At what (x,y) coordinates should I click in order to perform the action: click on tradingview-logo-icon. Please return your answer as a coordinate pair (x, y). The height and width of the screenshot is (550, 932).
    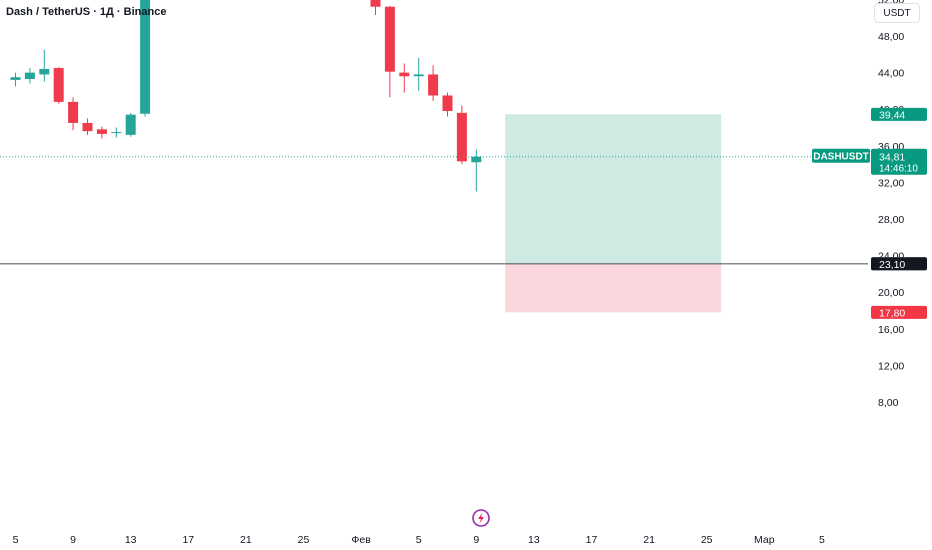
    Looking at the image, I should click on (481, 518).